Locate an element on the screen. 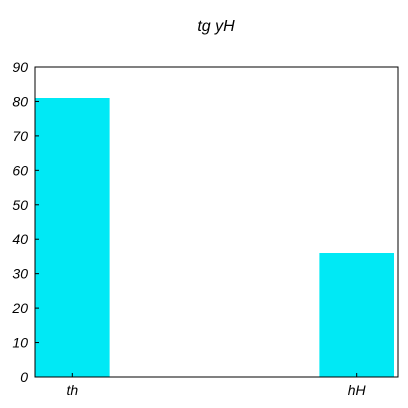 The height and width of the screenshot is (408, 408). y-tick-label: 60 is located at coordinates (20, 170).